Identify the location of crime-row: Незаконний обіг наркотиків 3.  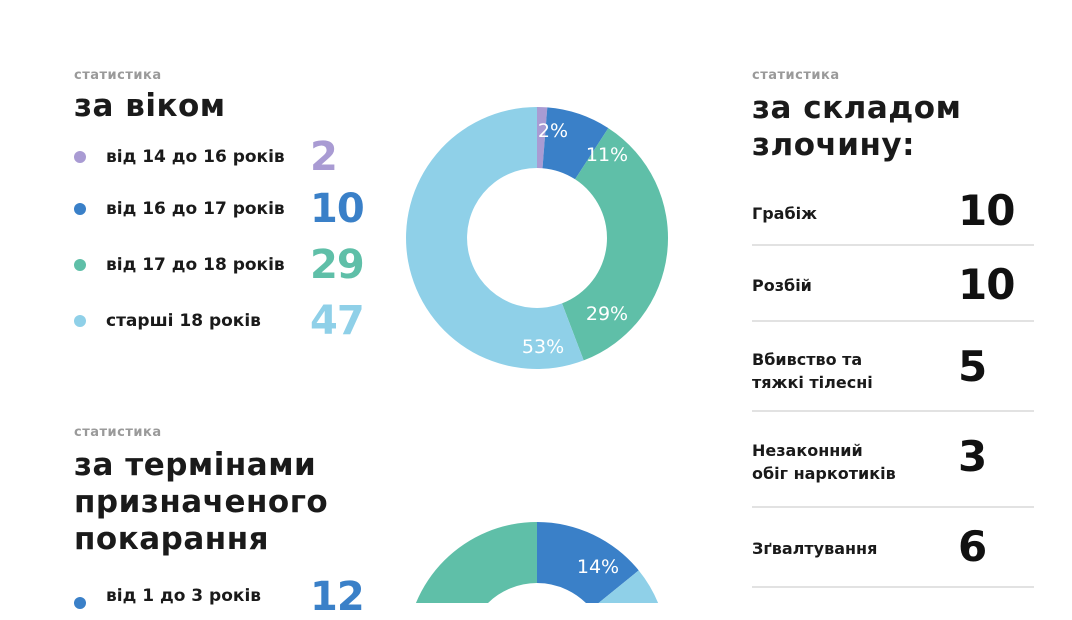
(893, 460).